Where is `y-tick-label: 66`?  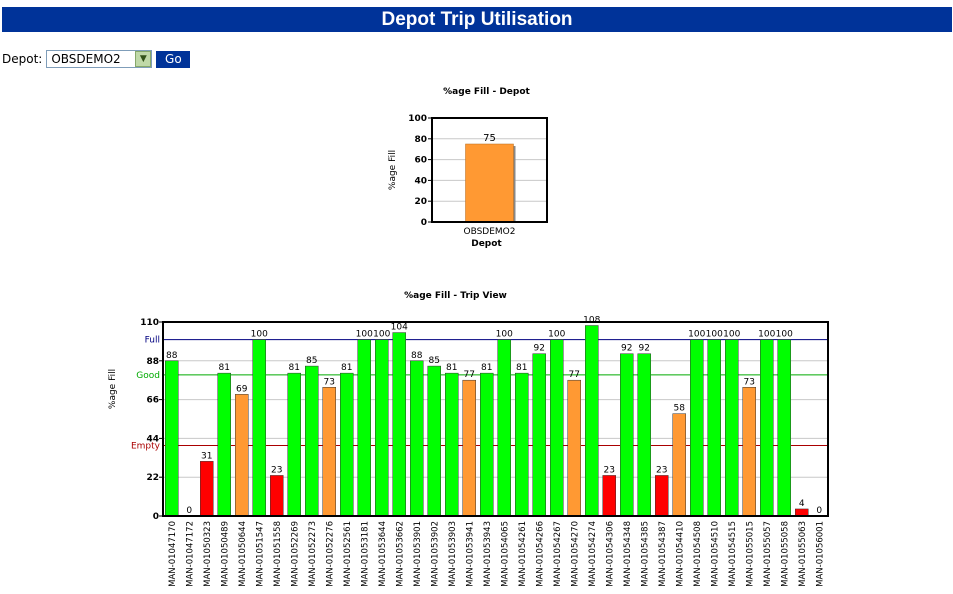 y-tick-label: 66 is located at coordinates (152, 401).